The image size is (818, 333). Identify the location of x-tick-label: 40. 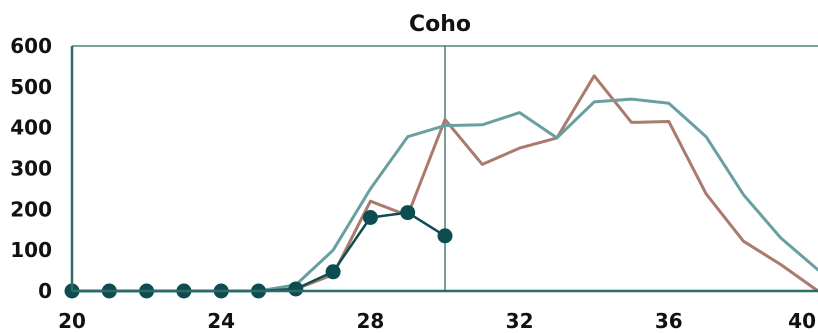
(802, 321).